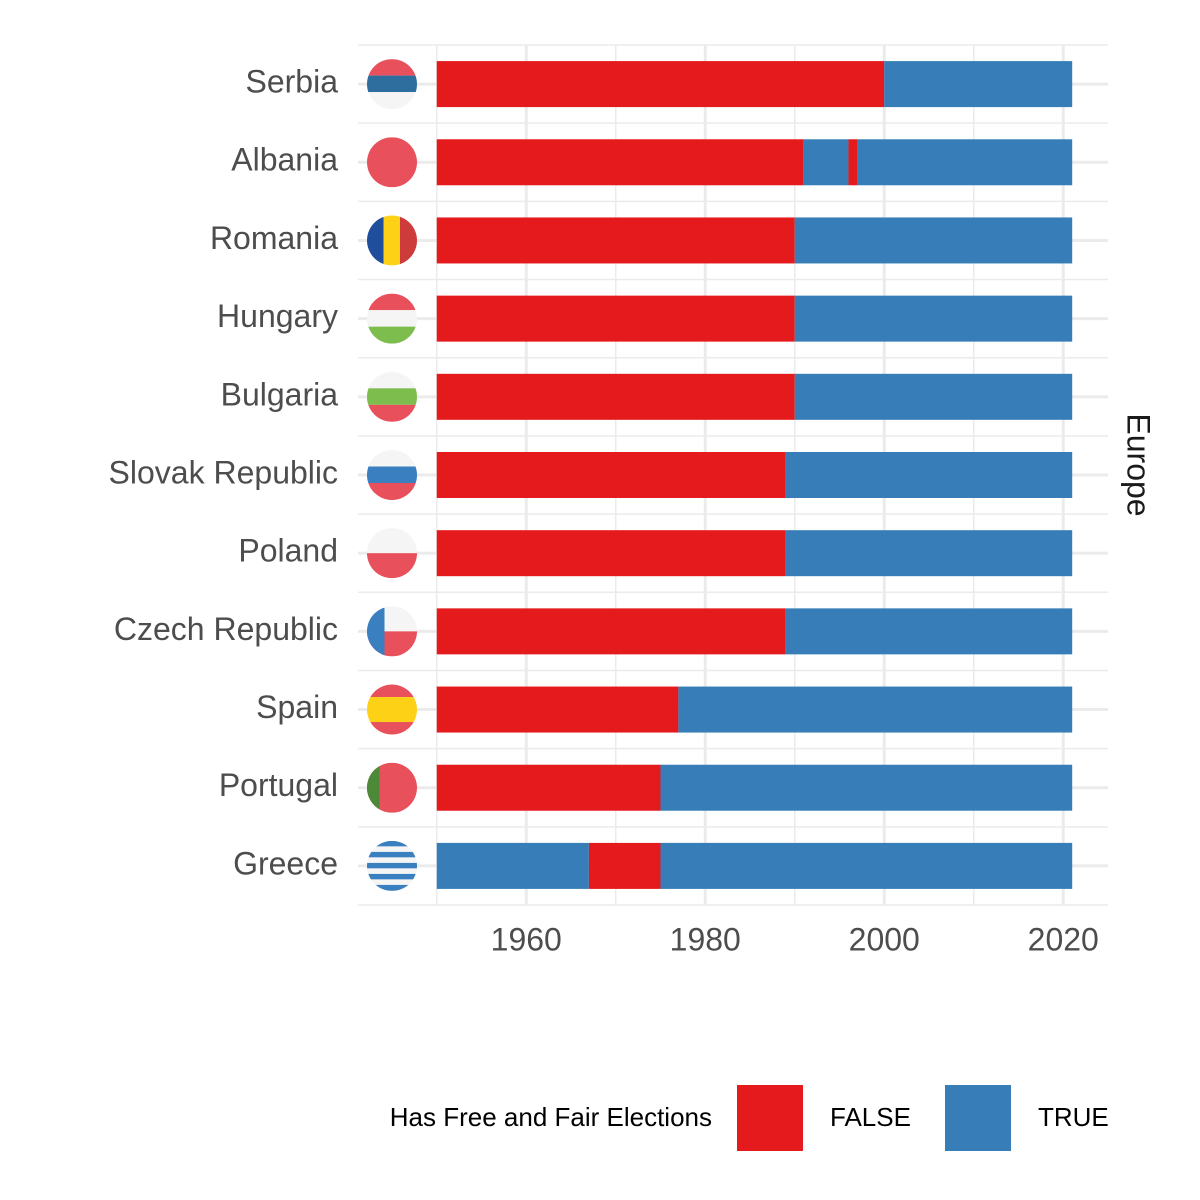 The image size is (1200, 1200). Describe the element at coordinates (284, 160) in the screenshot. I see `y-tick-label: Albania` at that location.